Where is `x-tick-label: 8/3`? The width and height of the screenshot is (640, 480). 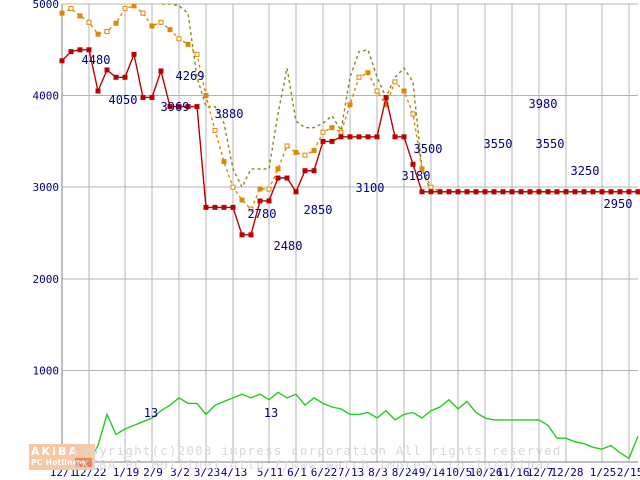
x-tick-label: 8/3 is located at coordinates (378, 472).